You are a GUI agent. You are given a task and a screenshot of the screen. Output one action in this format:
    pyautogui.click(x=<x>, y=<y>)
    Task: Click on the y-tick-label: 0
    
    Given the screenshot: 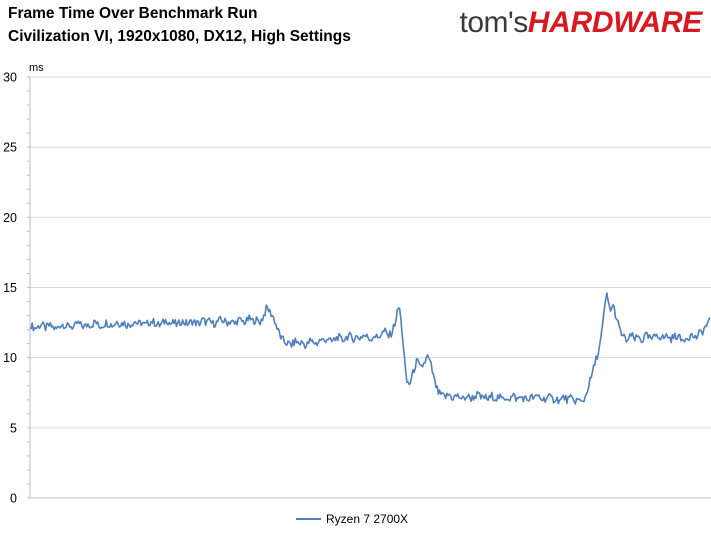 What is the action you would take?
    pyautogui.click(x=13, y=499)
    